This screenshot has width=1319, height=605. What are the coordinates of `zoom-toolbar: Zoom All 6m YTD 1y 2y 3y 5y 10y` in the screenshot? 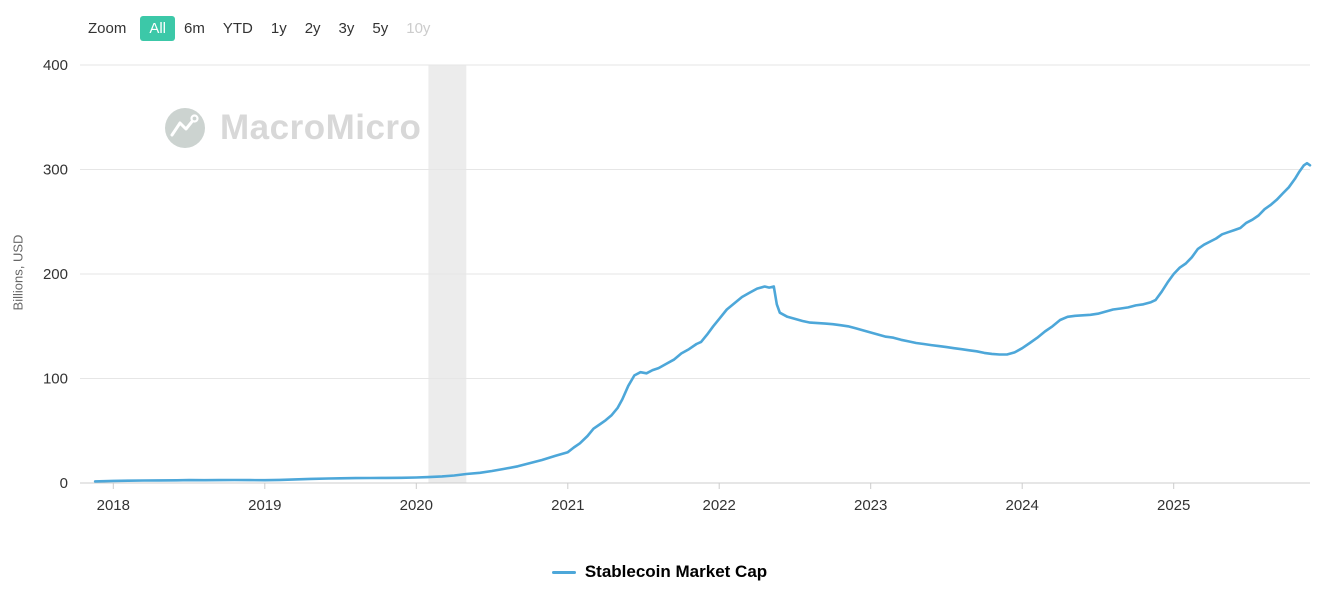 It's located at (263, 28).